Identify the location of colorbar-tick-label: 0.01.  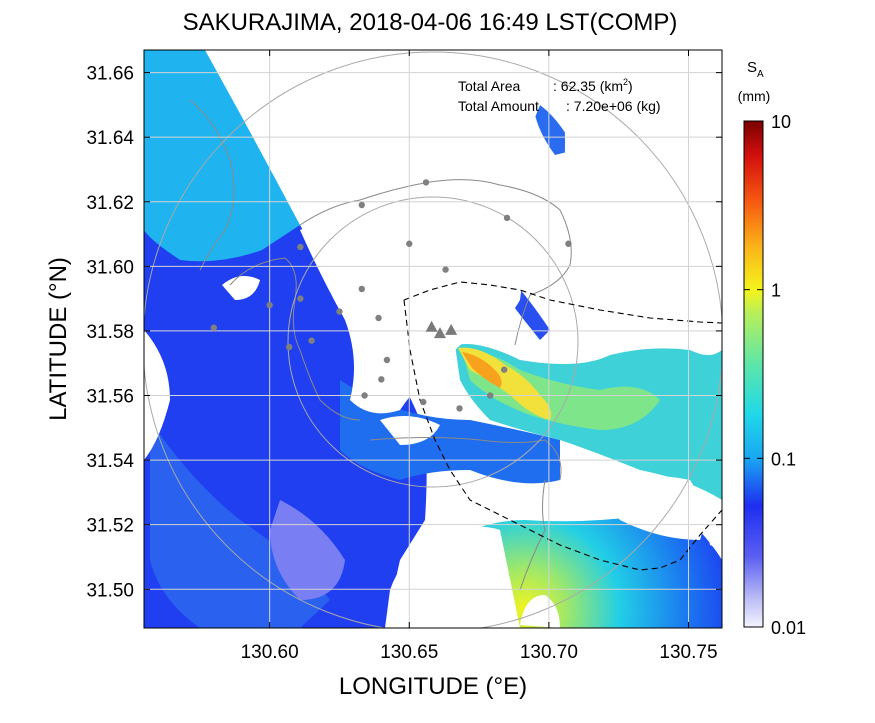
(788, 628).